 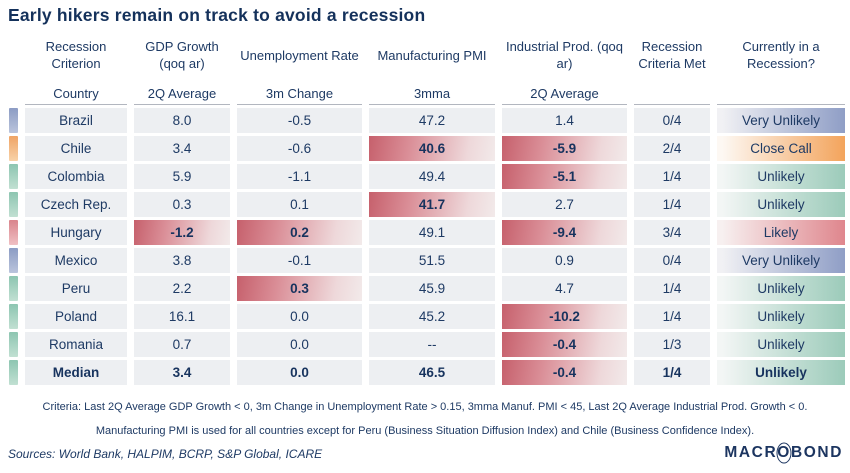 What do you see at coordinates (432, 232) in the screenshot?
I see `value-cell: 49.1` at bounding box center [432, 232].